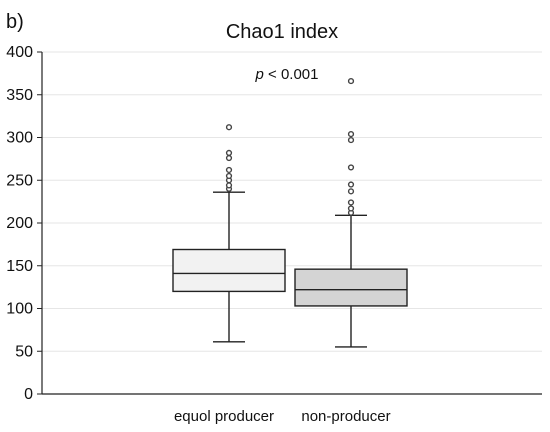  I want to click on y-tick-label: 0, so click(28, 394).